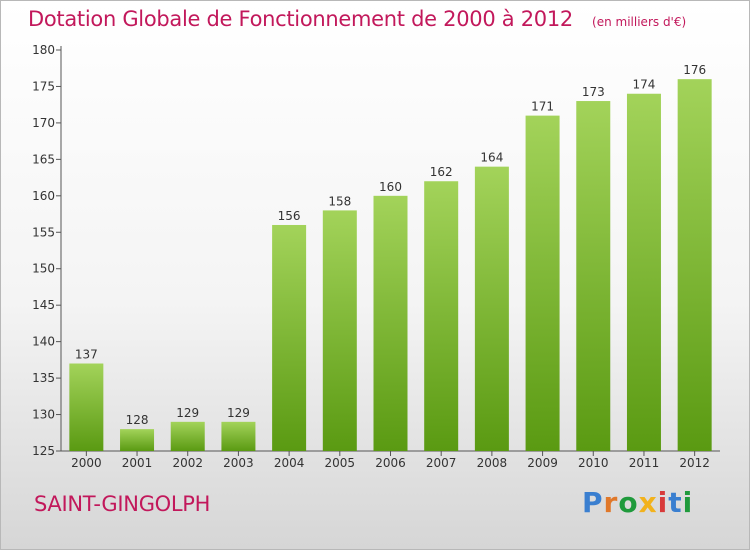 This screenshot has width=750, height=550. I want to click on proxiti-logo: Proxiti, so click(637, 502).